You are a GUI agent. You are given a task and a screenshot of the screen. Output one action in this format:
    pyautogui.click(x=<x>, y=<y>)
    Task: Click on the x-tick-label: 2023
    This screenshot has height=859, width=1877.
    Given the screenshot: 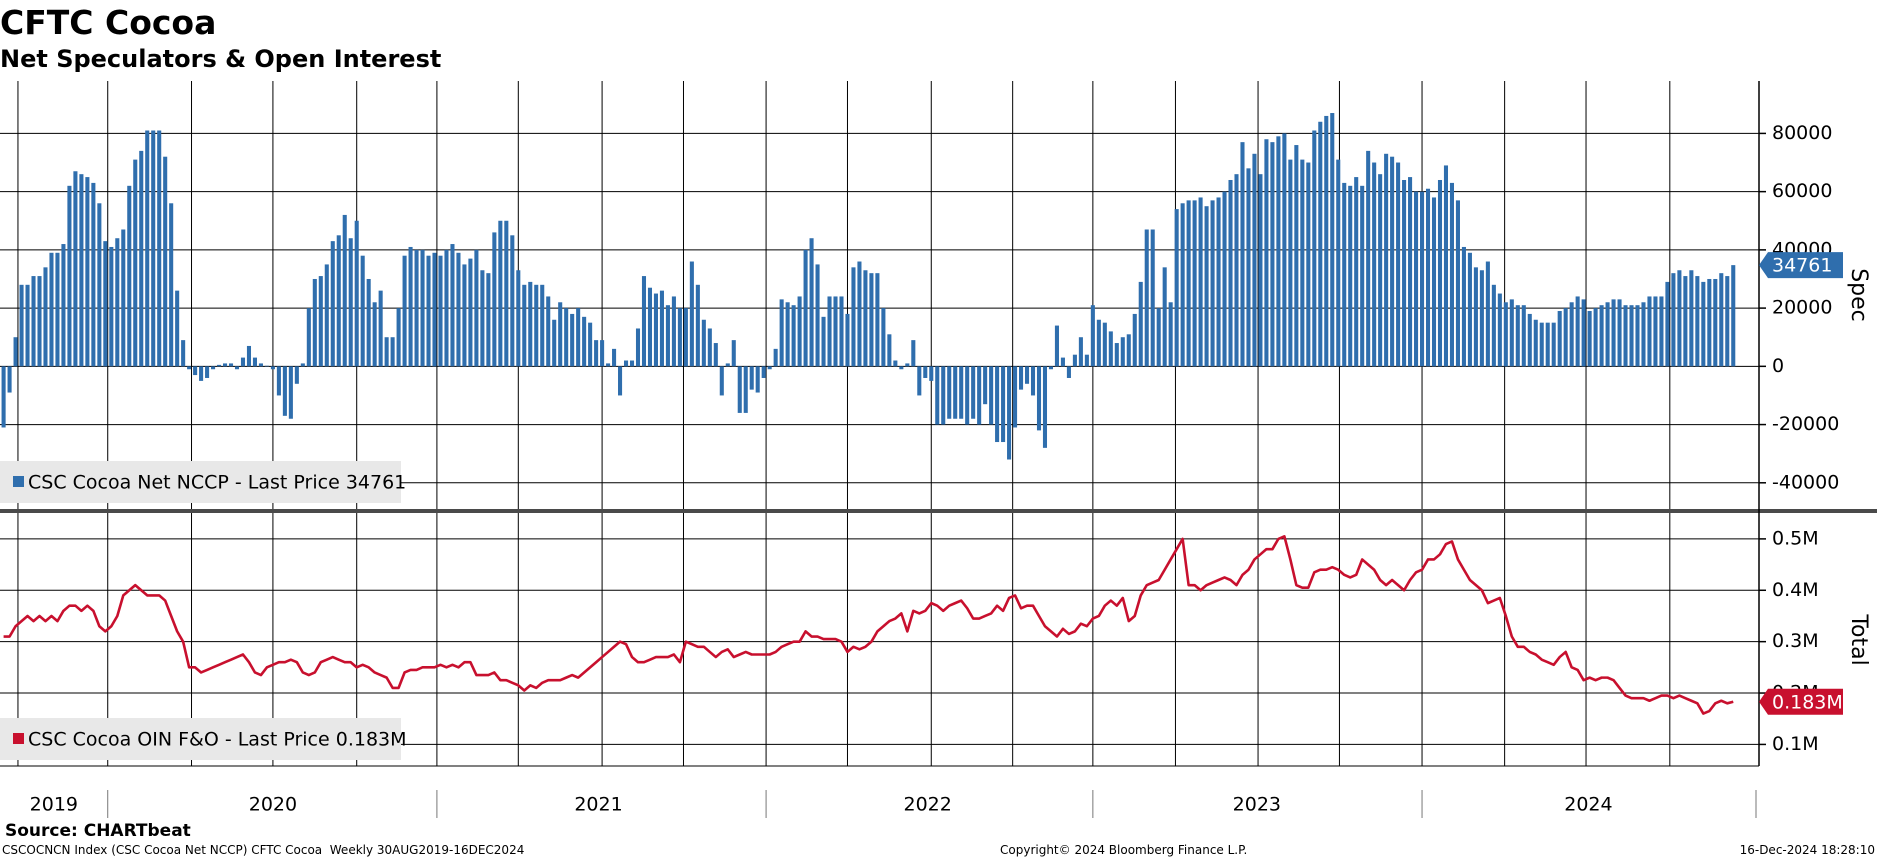 What is the action you would take?
    pyautogui.click(x=1257, y=805)
    